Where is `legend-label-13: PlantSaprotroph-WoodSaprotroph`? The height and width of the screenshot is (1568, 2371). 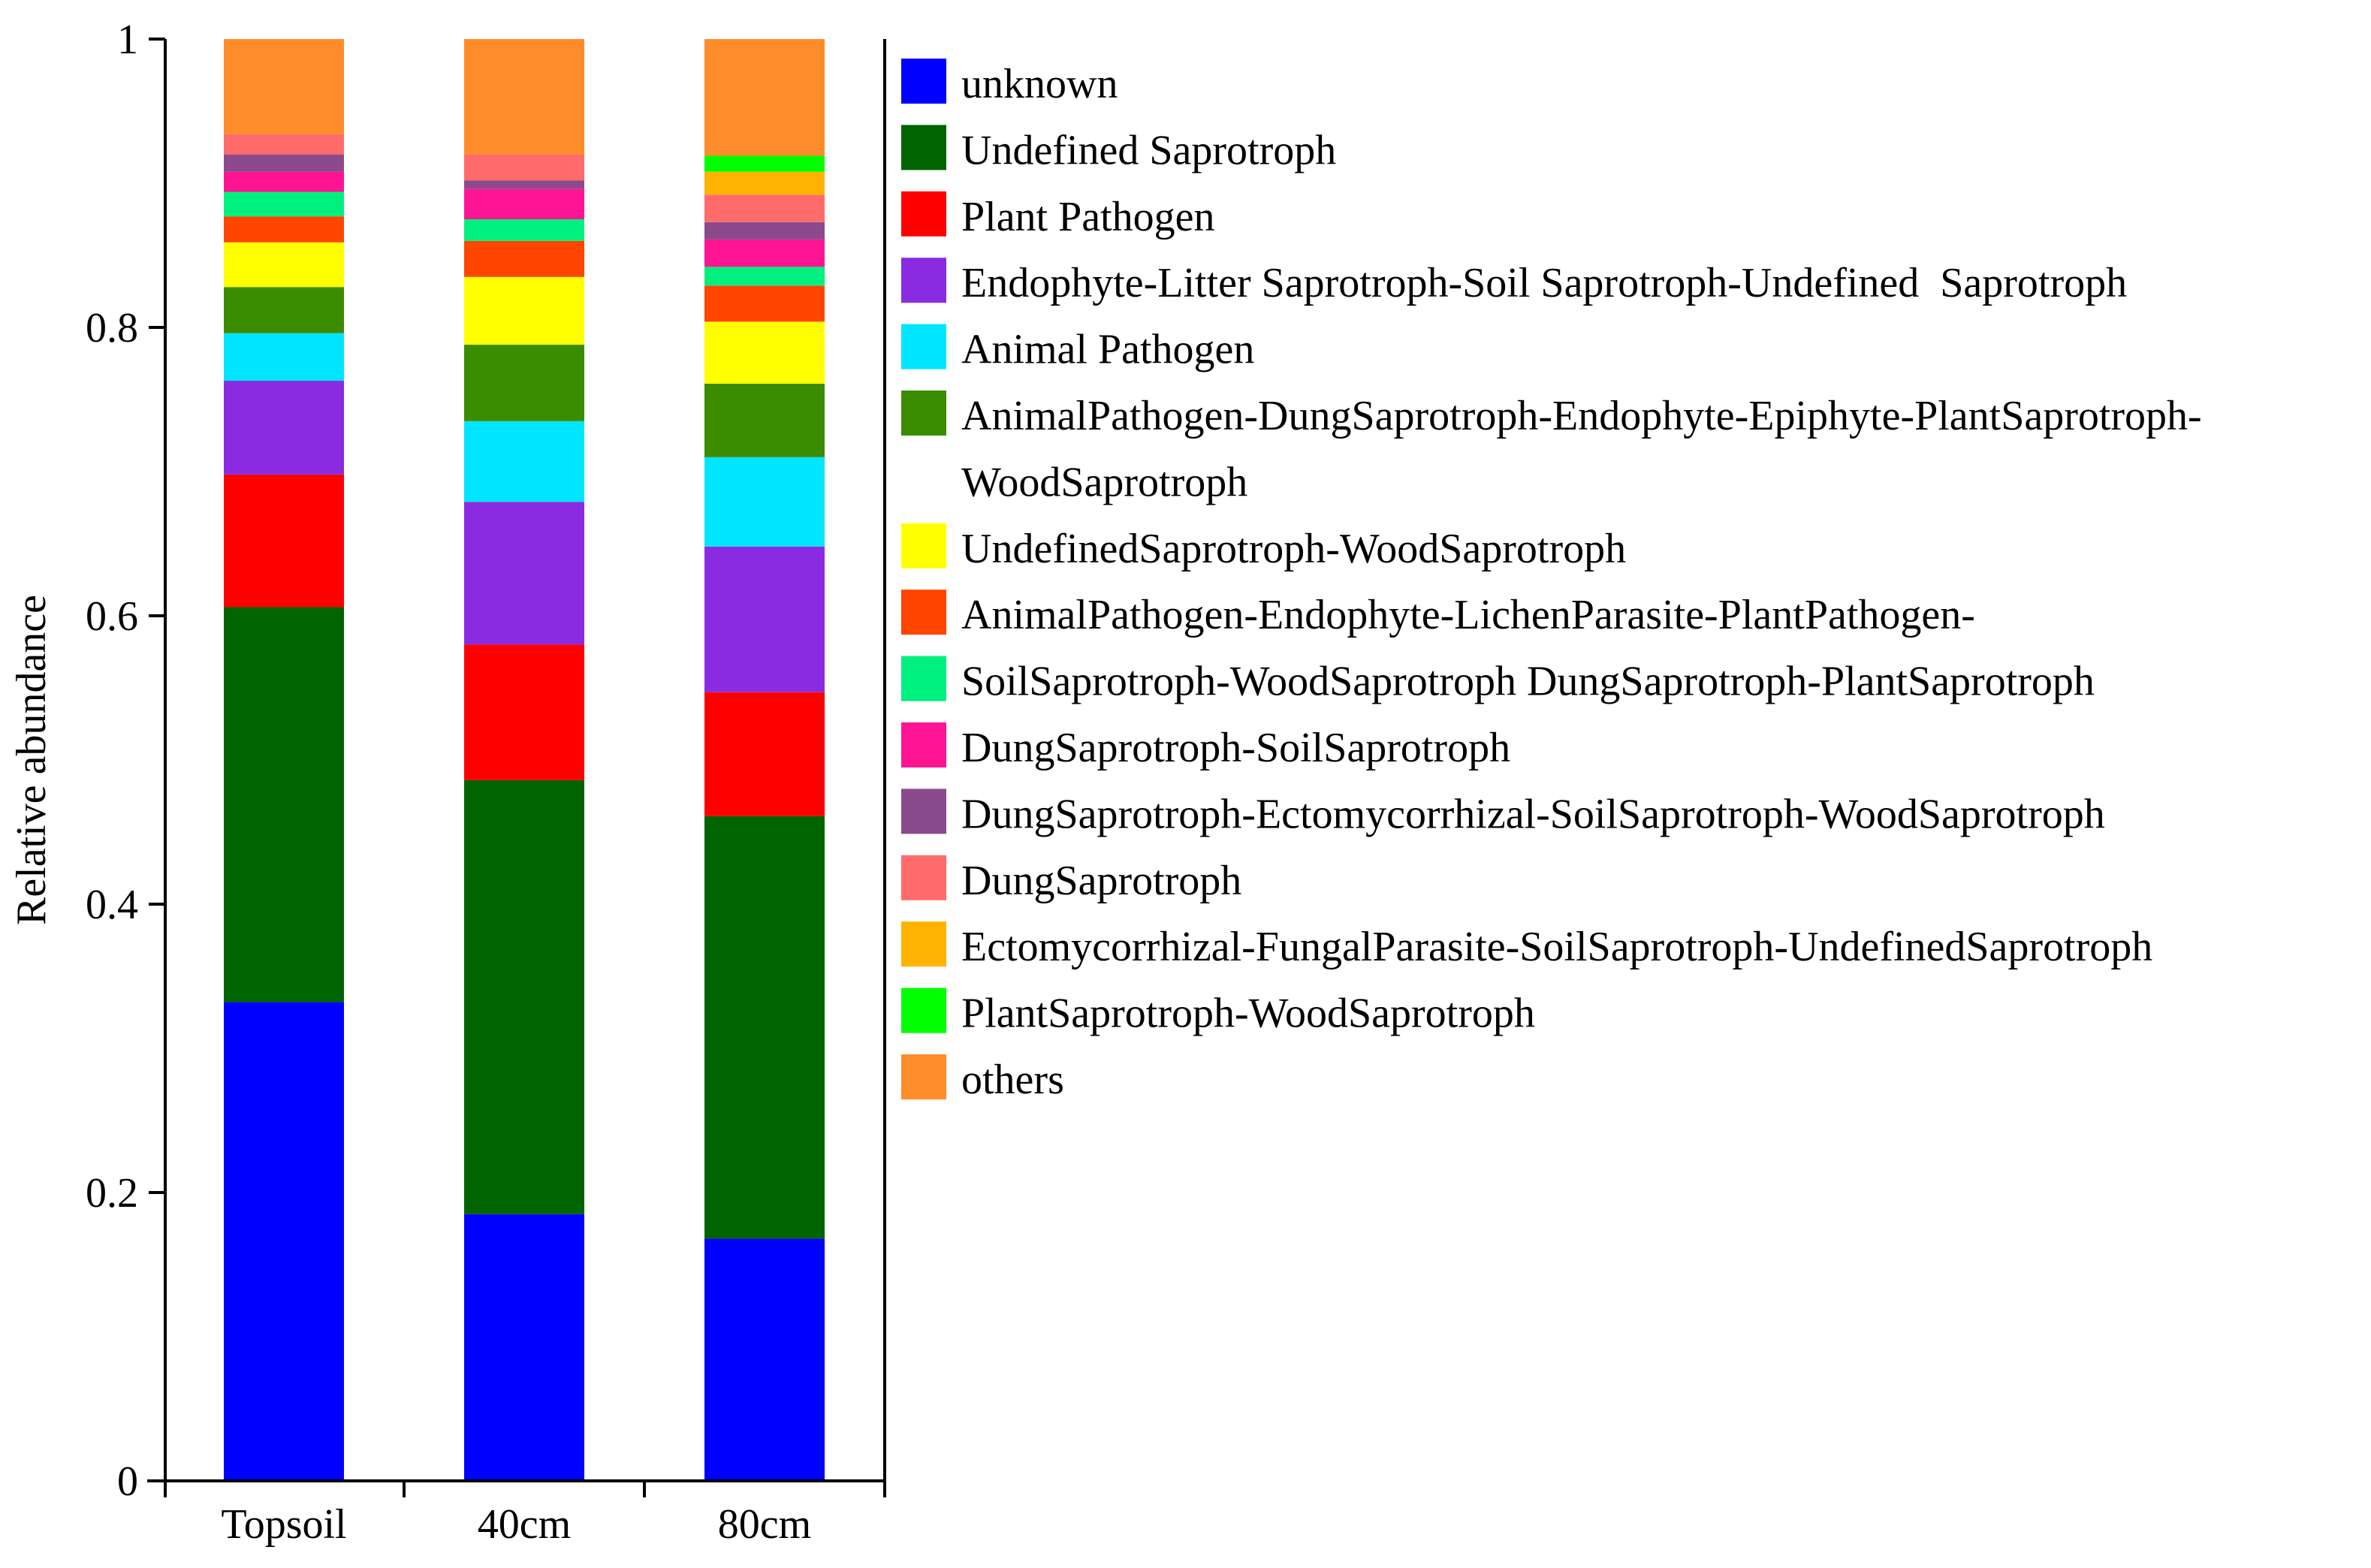
legend-label-13: PlantSaprotroph-WoodSaprotroph is located at coordinates (1248, 1014).